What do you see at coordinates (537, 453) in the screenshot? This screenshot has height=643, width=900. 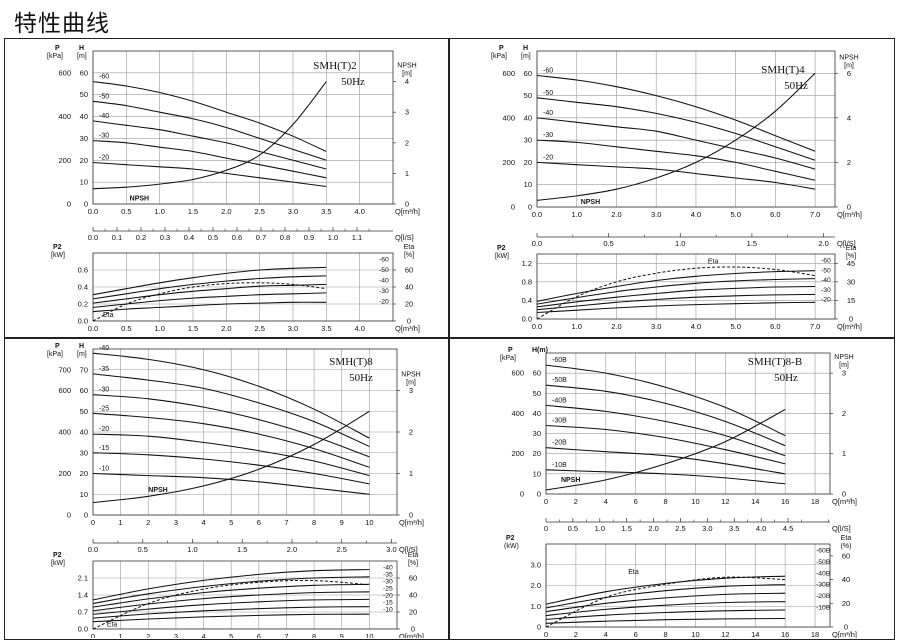 I see `head-h-tick-label: 20` at bounding box center [537, 453].